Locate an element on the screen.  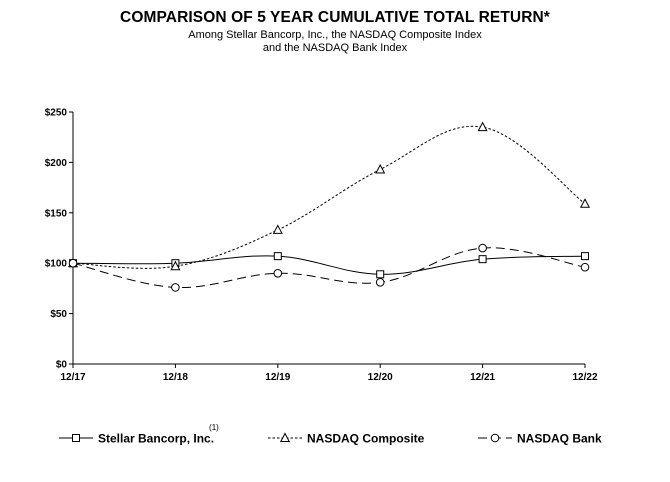
legend-item-stellar-bancorp: Stellar Bancorp, Inc.(1) is located at coordinates (139, 434).